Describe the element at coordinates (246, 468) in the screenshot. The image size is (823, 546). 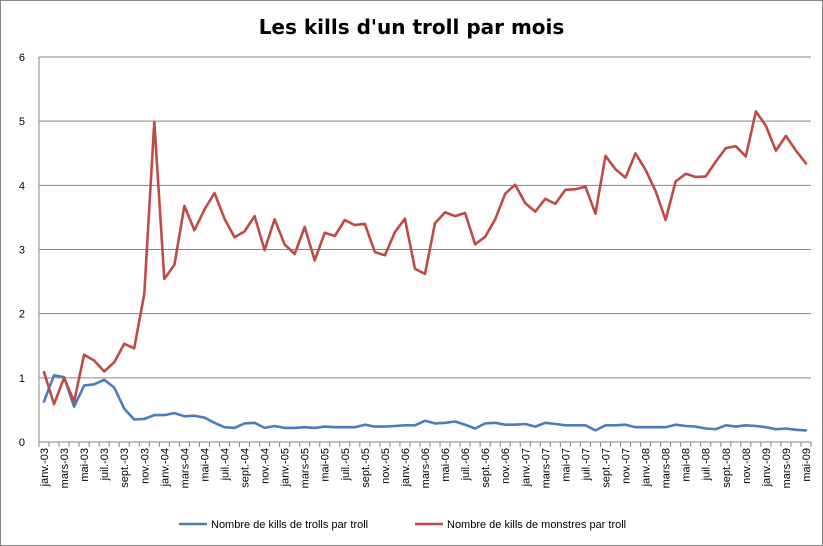
I see `x-tick-label: sept.-04` at that location.